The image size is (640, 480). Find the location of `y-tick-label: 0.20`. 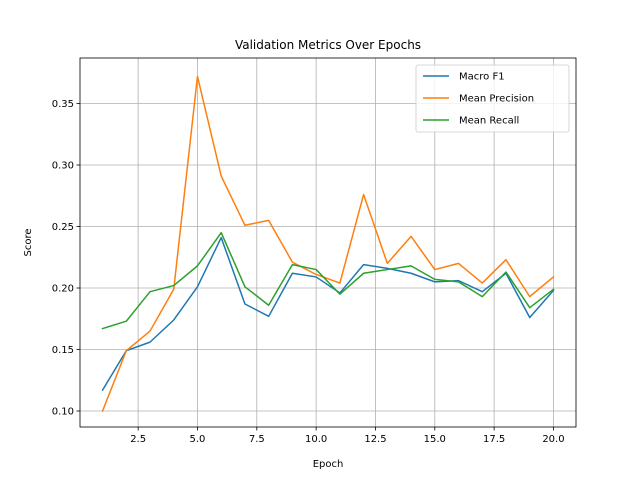

y-tick-label: 0.20 is located at coordinates (63, 289).